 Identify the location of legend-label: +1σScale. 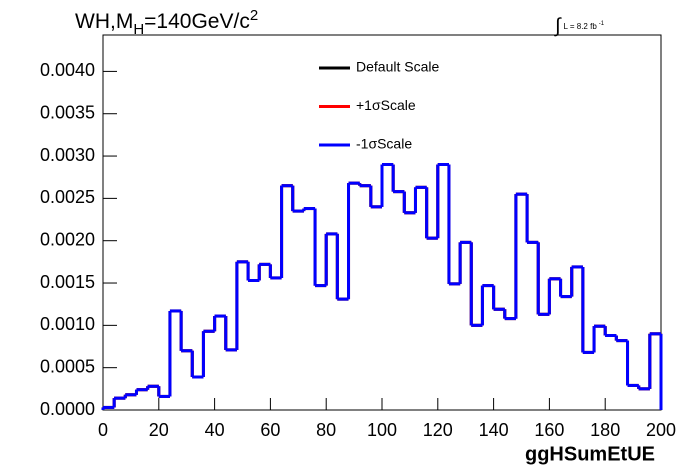
(386, 105).